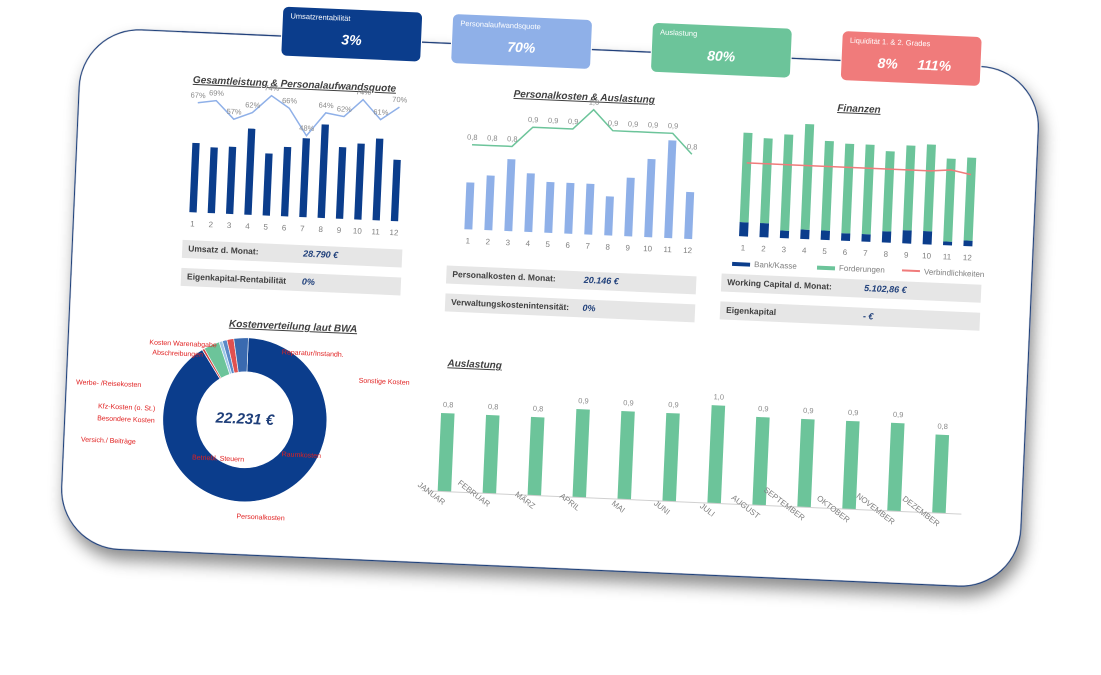  I want to click on x-tick-label: 3, so click(783, 249).